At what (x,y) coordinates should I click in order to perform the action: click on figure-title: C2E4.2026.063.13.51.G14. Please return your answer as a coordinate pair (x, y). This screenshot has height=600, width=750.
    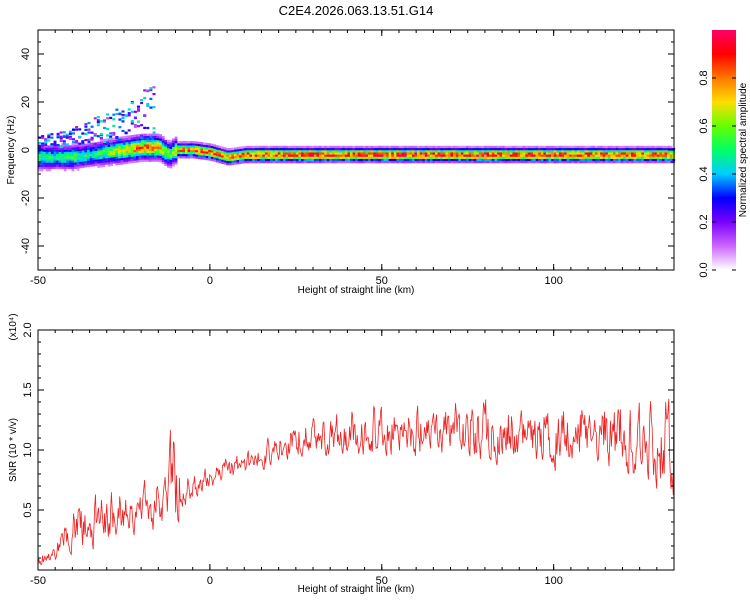
    Looking at the image, I should click on (356, 10).